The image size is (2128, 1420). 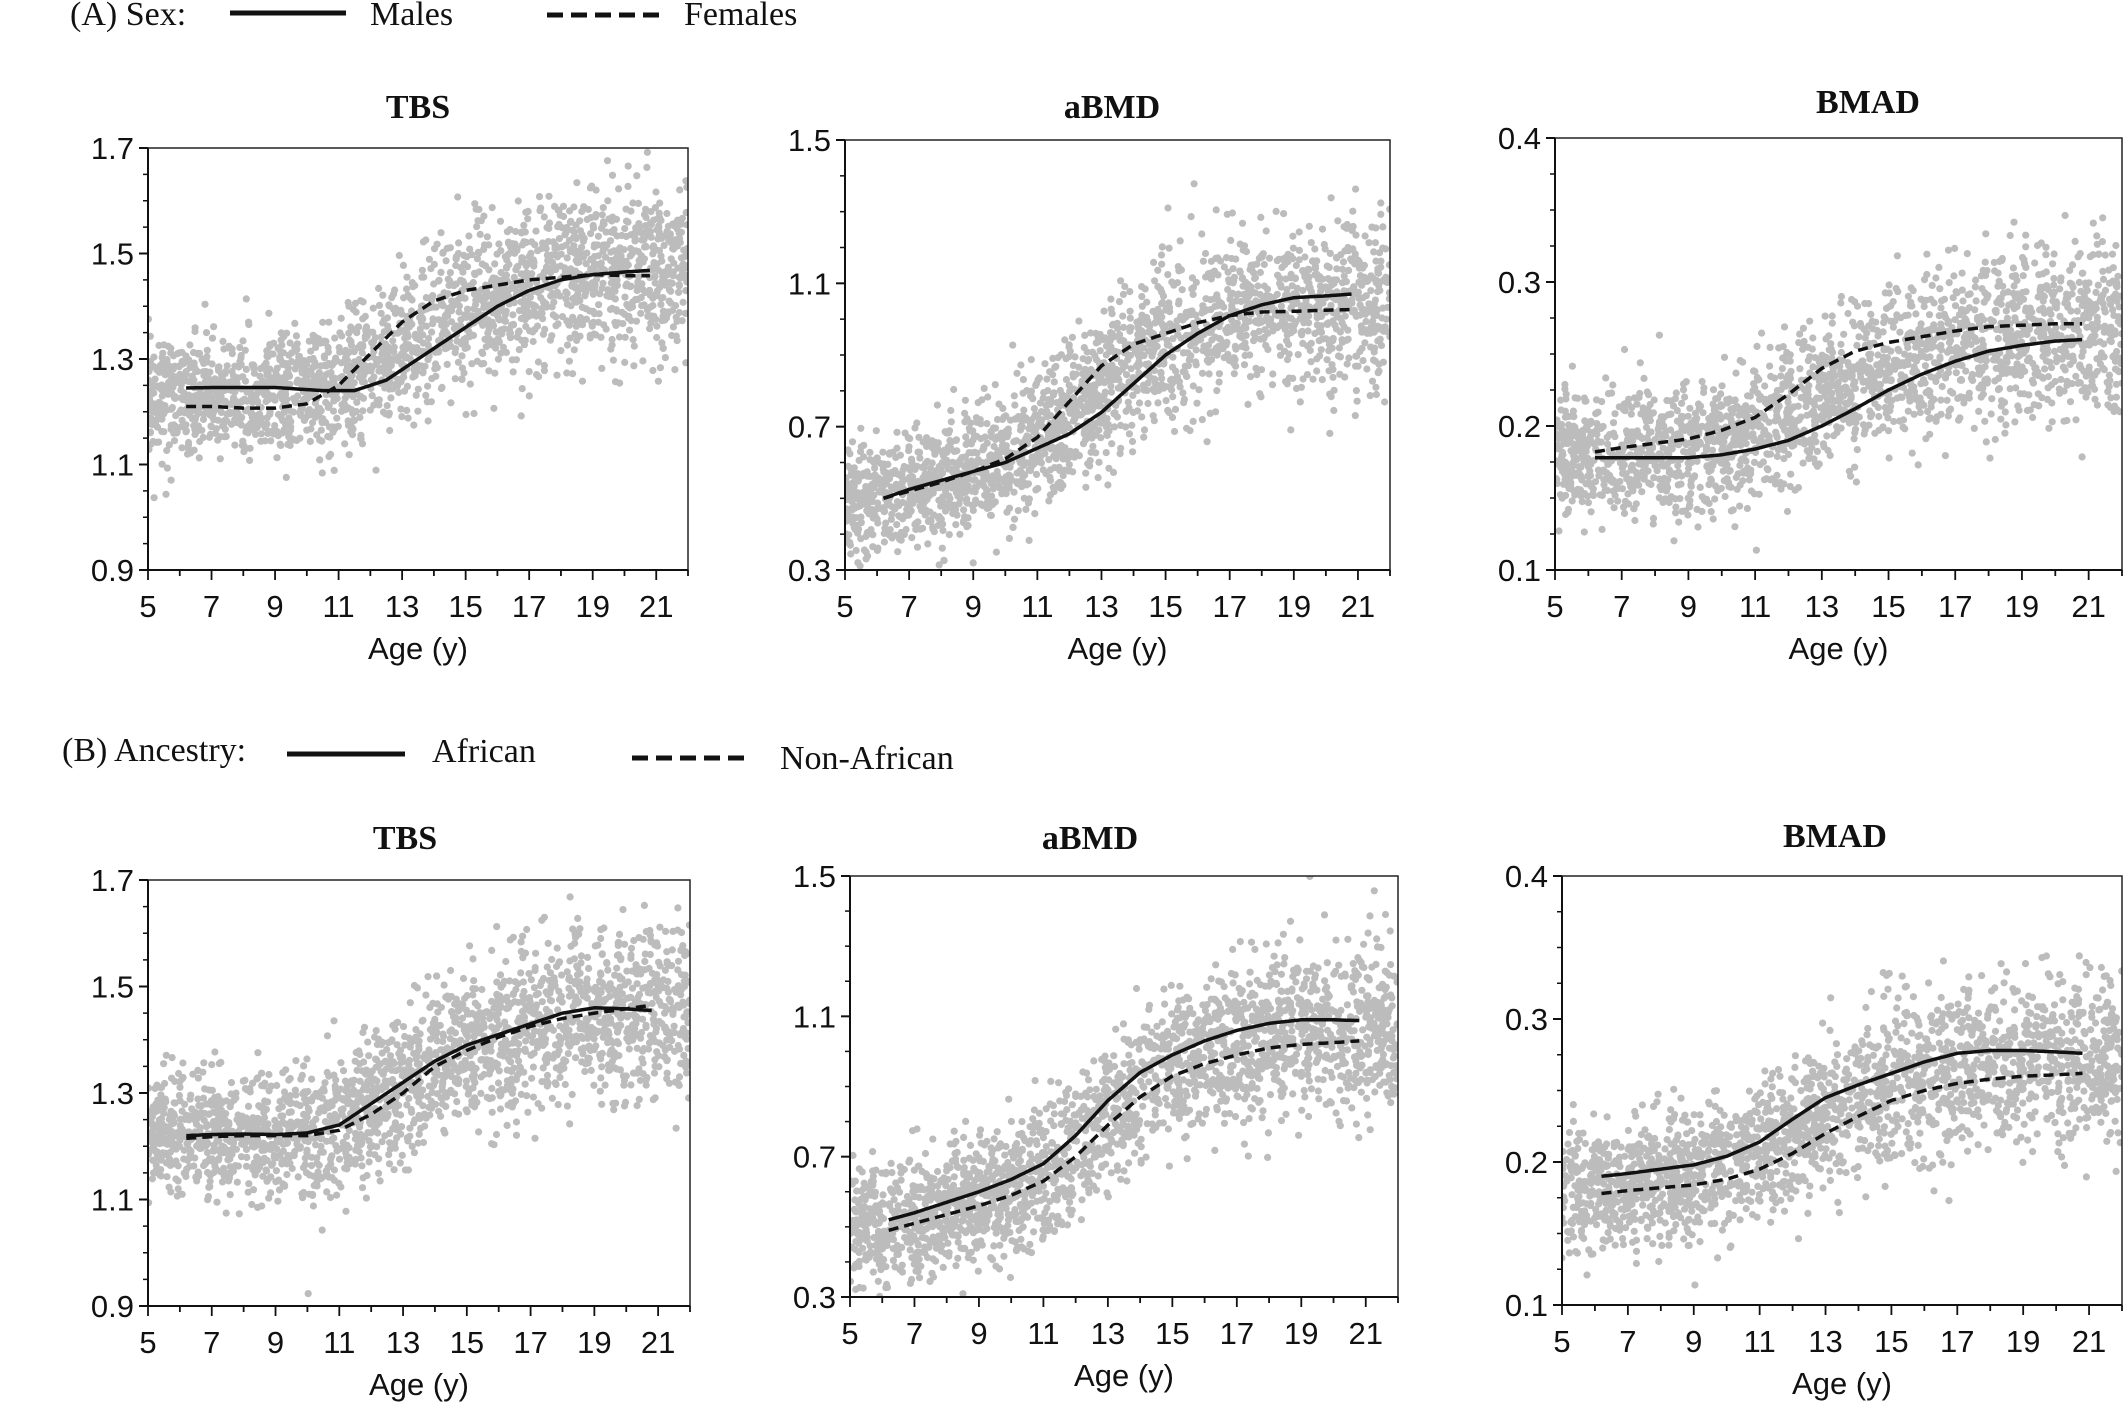 What do you see at coordinates (1090, 838) in the screenshot?
I see `panel-title: aBMD` at bounding box center [1090, 838].